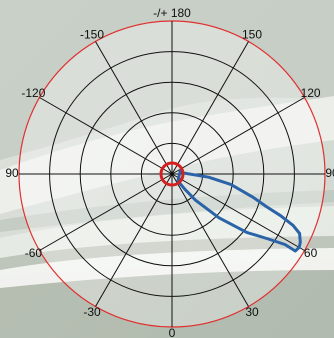 The height and width of the screenshot is (338, 334). I want to click on angle-tick-label: -150, so click(92, 35).